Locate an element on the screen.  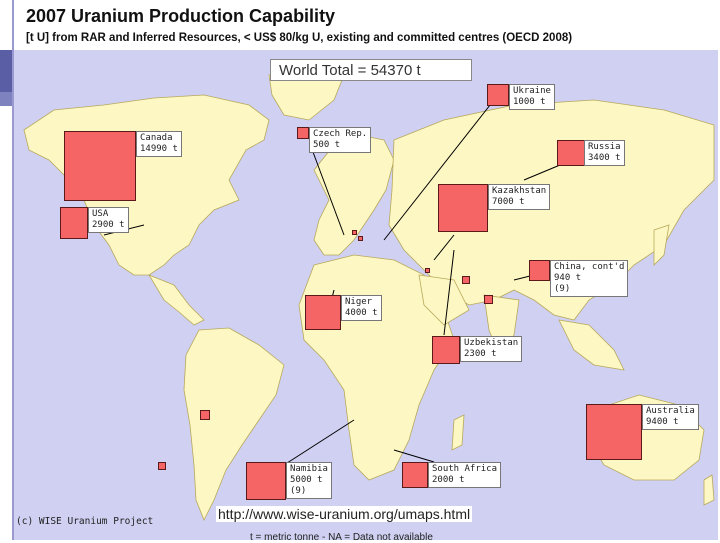
pointer-line-czech is located at coordinates (327, 189).